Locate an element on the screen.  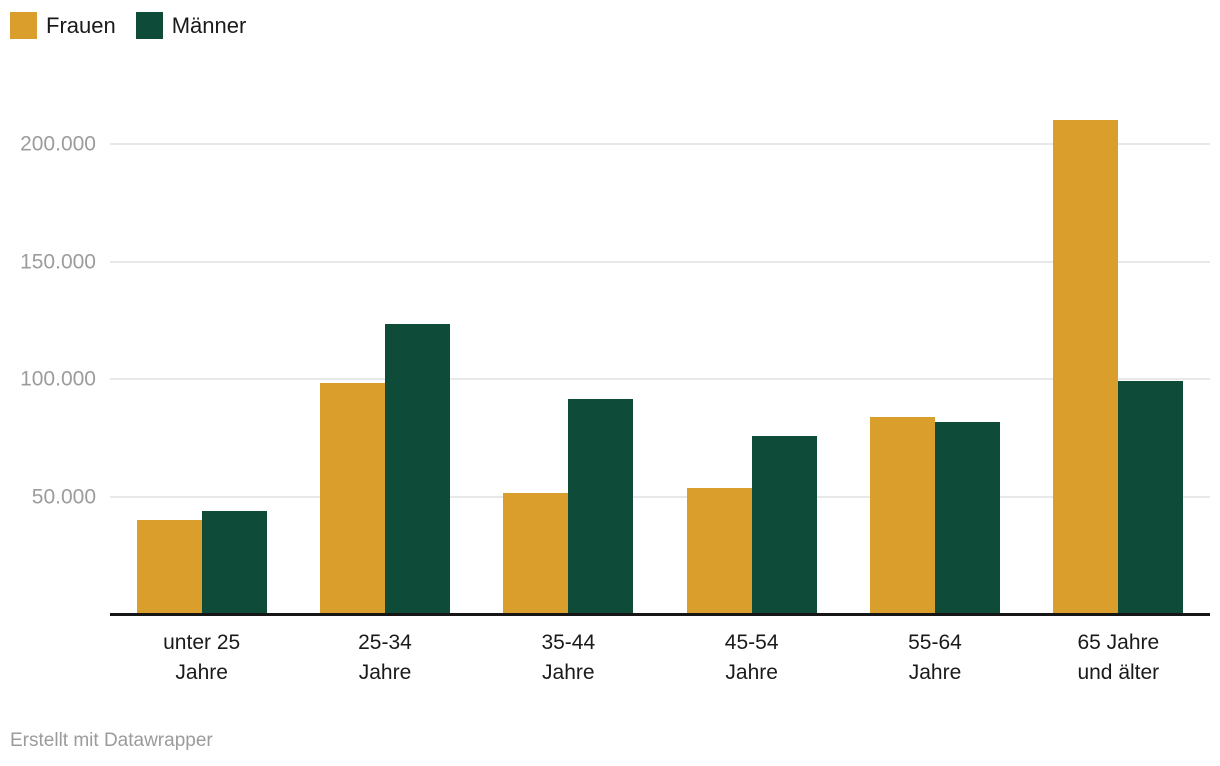
gridline-100.000 is located at coordinates (660, 379).